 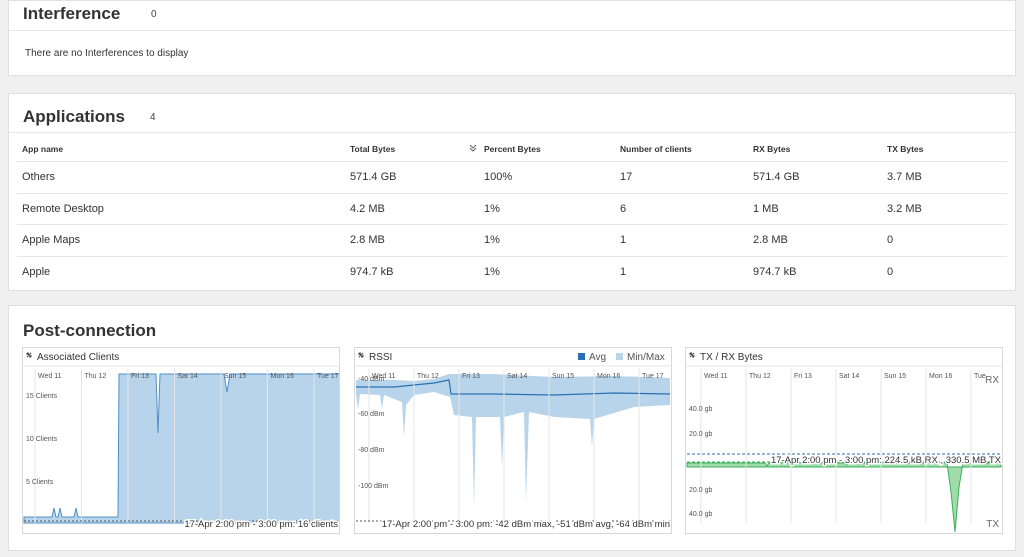 What do you see at coordinates (90, 330) in the screenshot?
I see `panel-title: Post-connection` at bounding box center [90, 330].